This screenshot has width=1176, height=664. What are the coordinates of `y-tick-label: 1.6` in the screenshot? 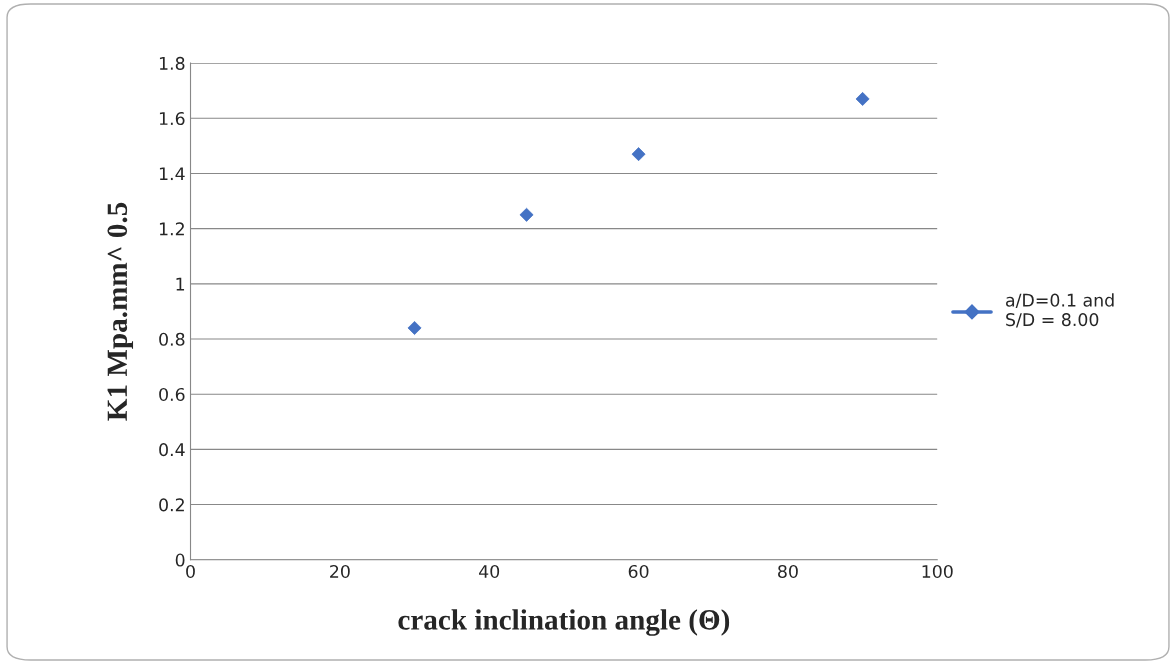 It's located at (172, 118).